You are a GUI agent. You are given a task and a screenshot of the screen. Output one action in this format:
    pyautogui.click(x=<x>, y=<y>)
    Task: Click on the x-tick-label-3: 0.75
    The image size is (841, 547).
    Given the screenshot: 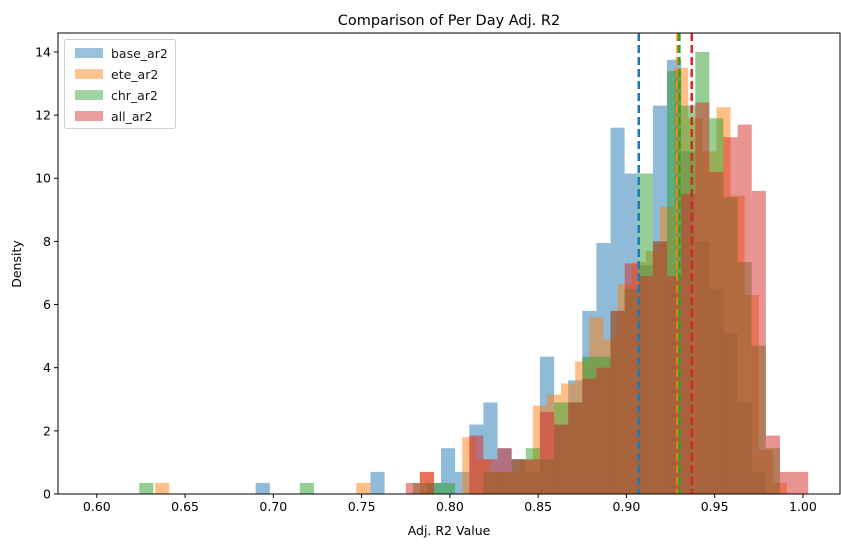 What is the action you would take?
    pyautogui.click(x=362, y=506)
    